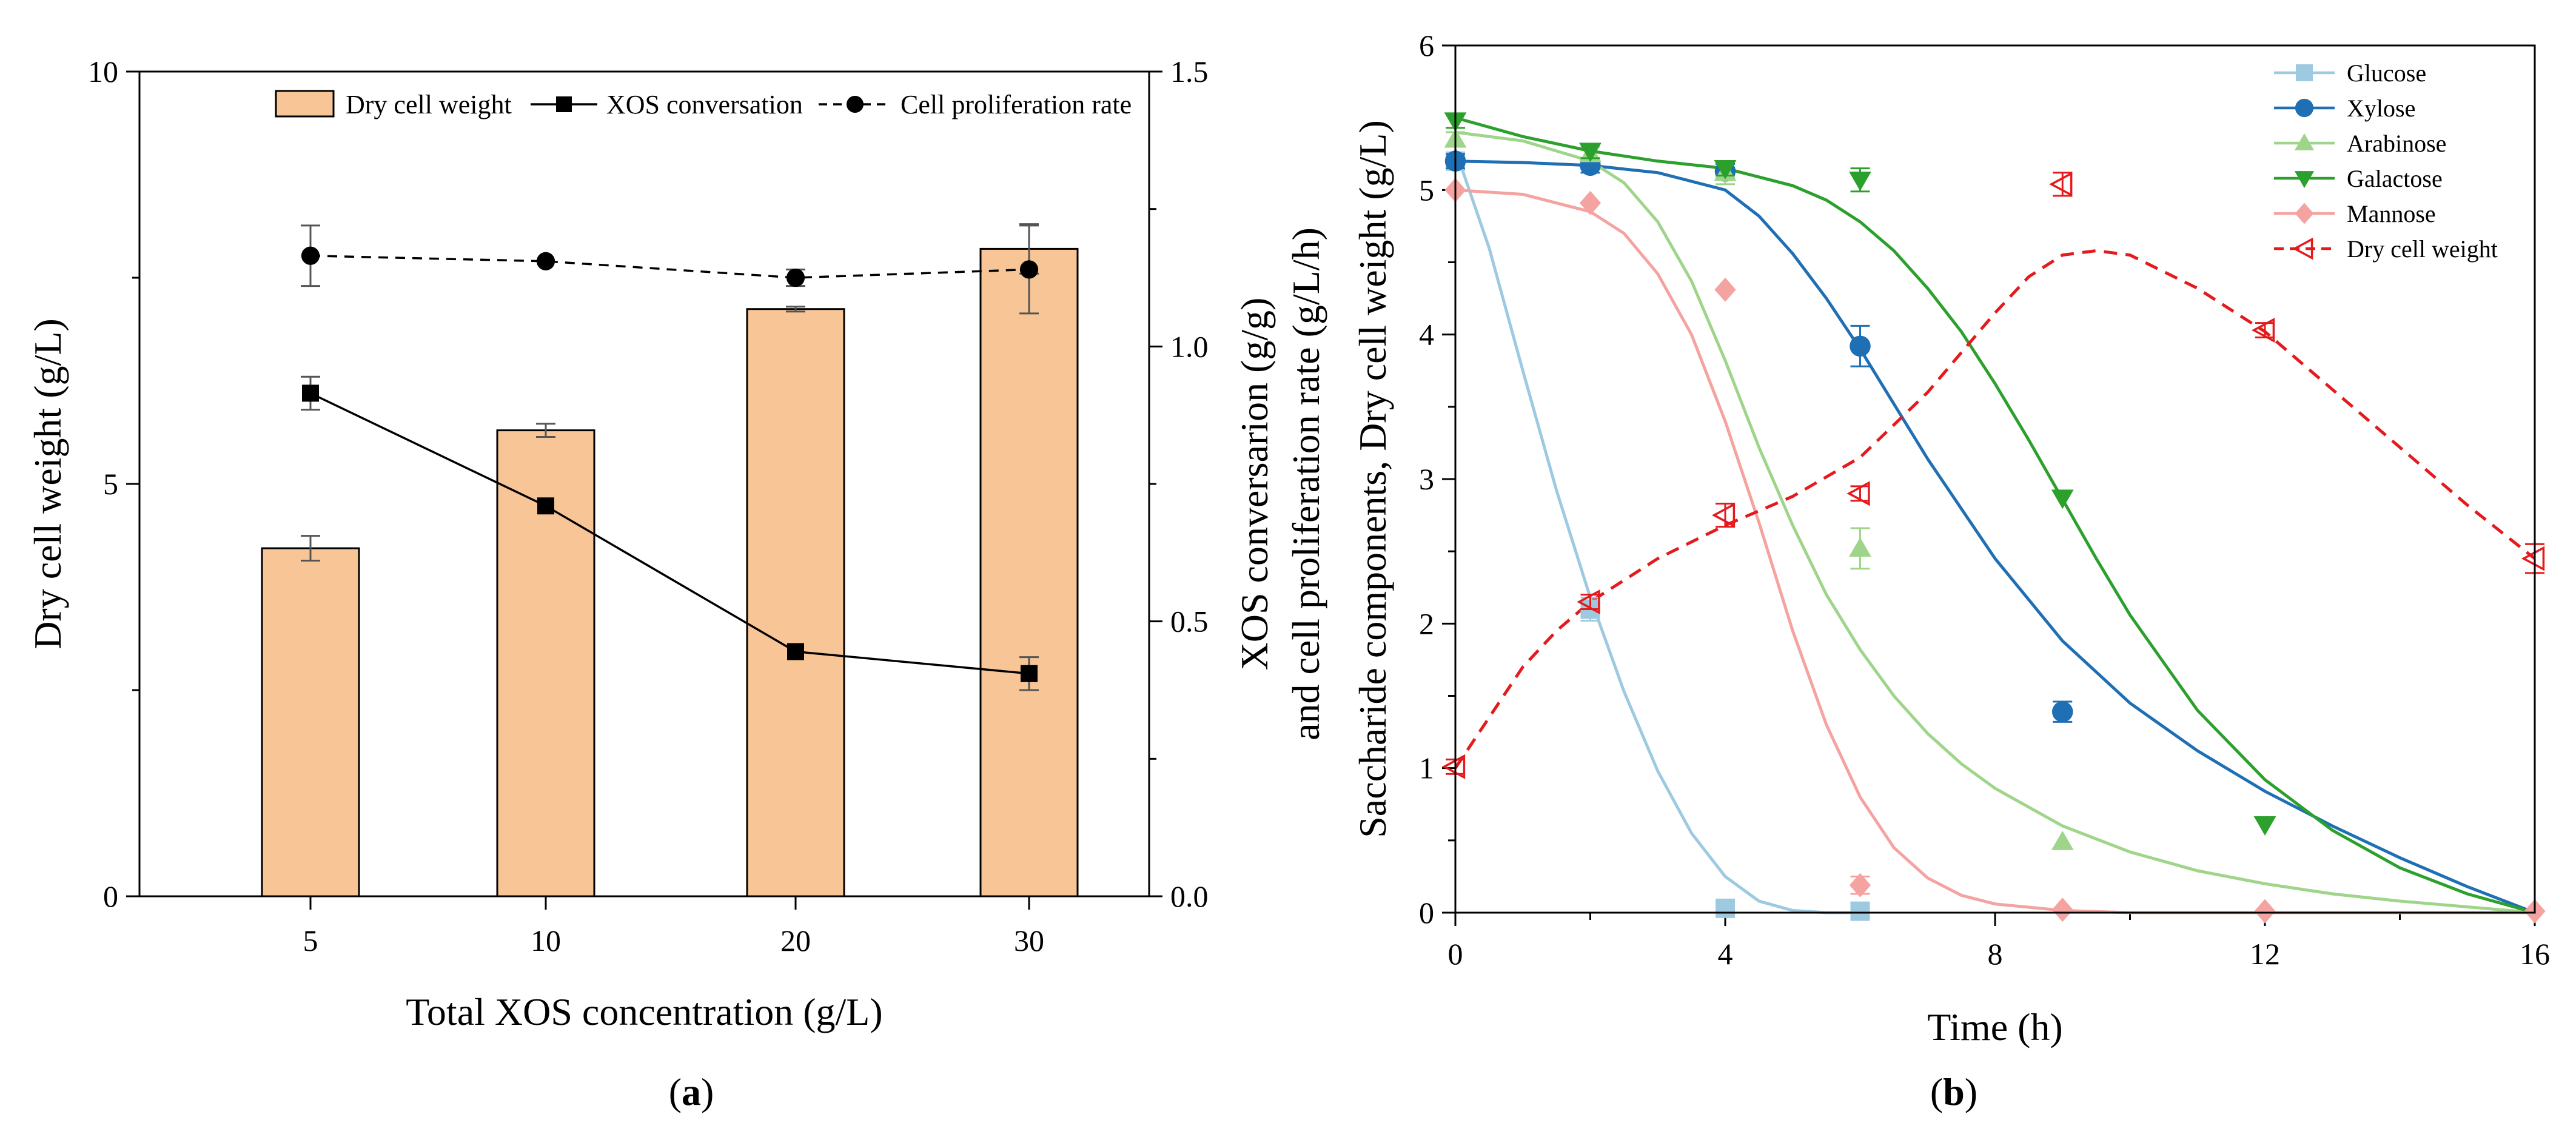 The image size is (2576, 1134). Describe the element at coordinates (2381, 108) in the screenshot. I see `panel-b-legend-label-xylose: Xylose` at that location.